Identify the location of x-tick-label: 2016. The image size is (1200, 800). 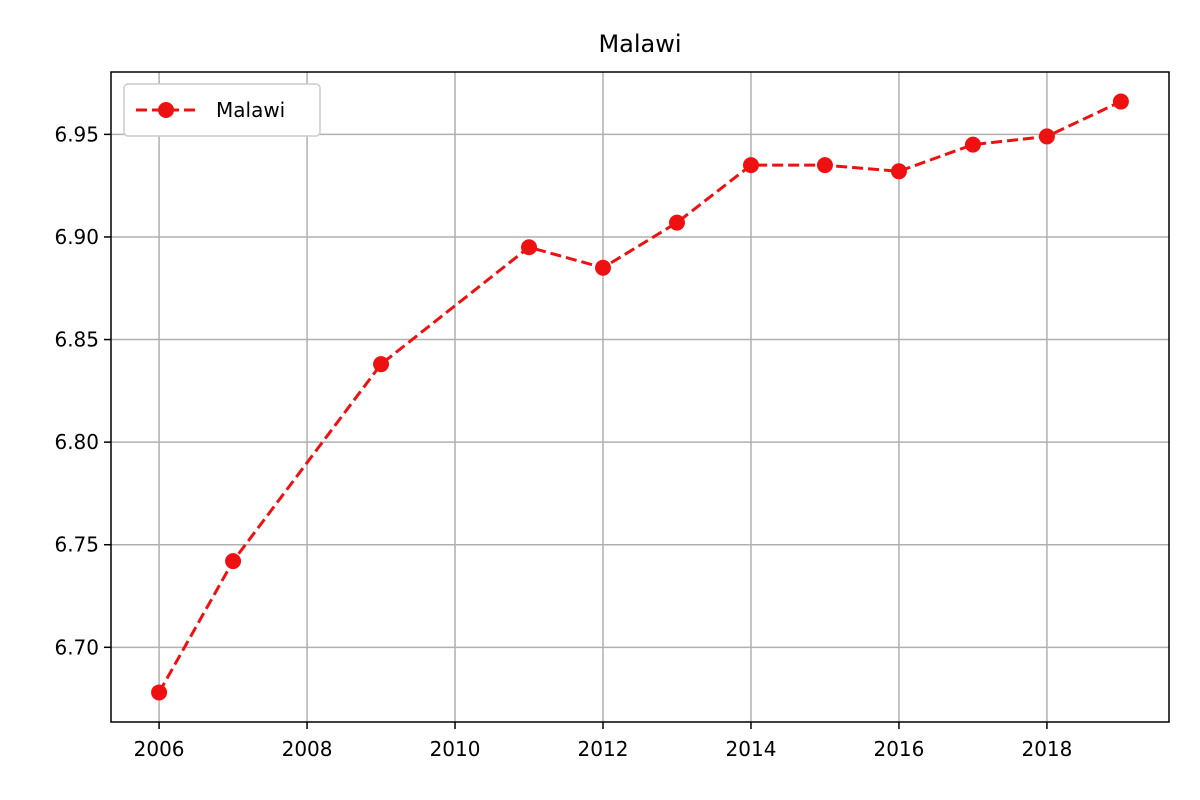
(898, 749).